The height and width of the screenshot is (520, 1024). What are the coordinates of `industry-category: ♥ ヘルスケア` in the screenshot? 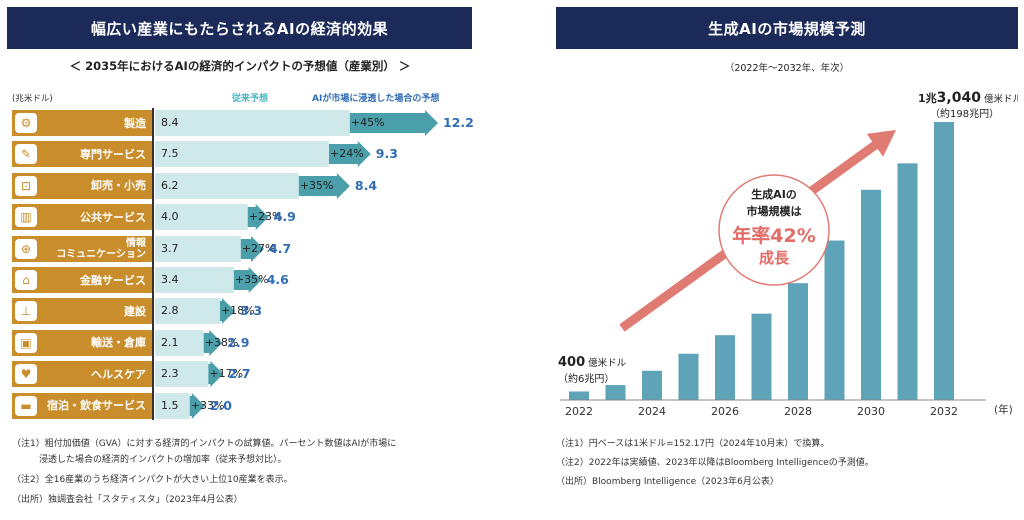 It's located at (82, 374).